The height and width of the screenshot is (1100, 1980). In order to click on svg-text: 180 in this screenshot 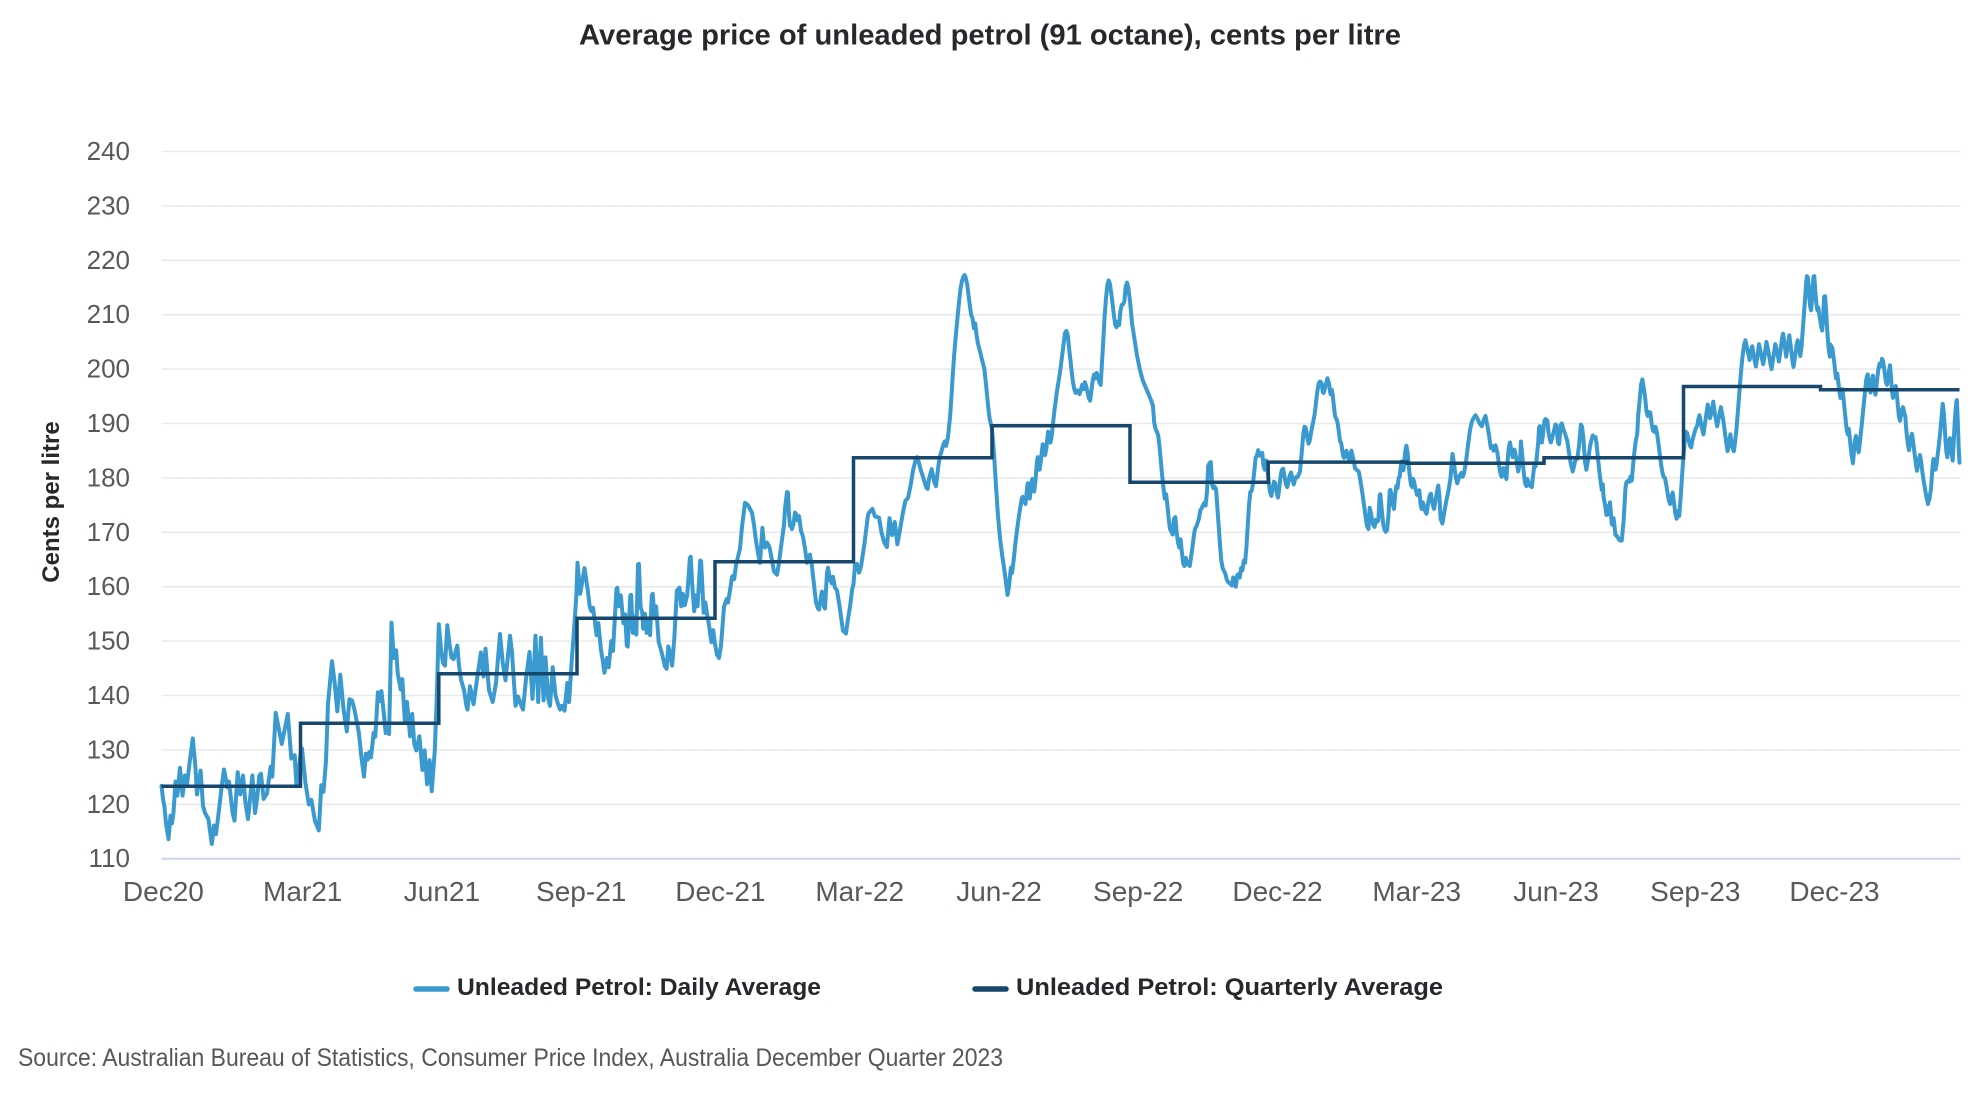, I will do `click(108, 477)`.